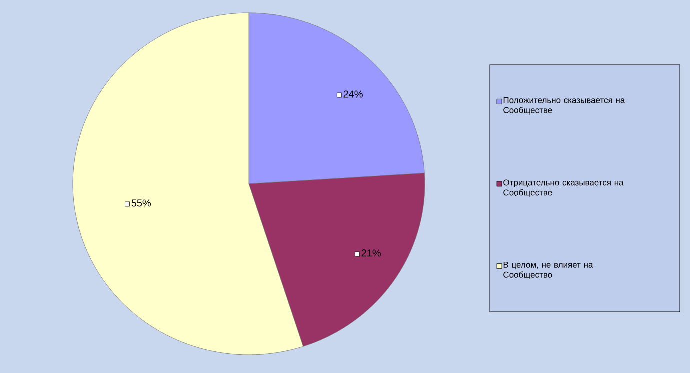 Image resolution: width=690 pixels, height=373 pixels. I want to click on legend-label: Отрицательно сказывается на Сообществе, so click(564, 189).